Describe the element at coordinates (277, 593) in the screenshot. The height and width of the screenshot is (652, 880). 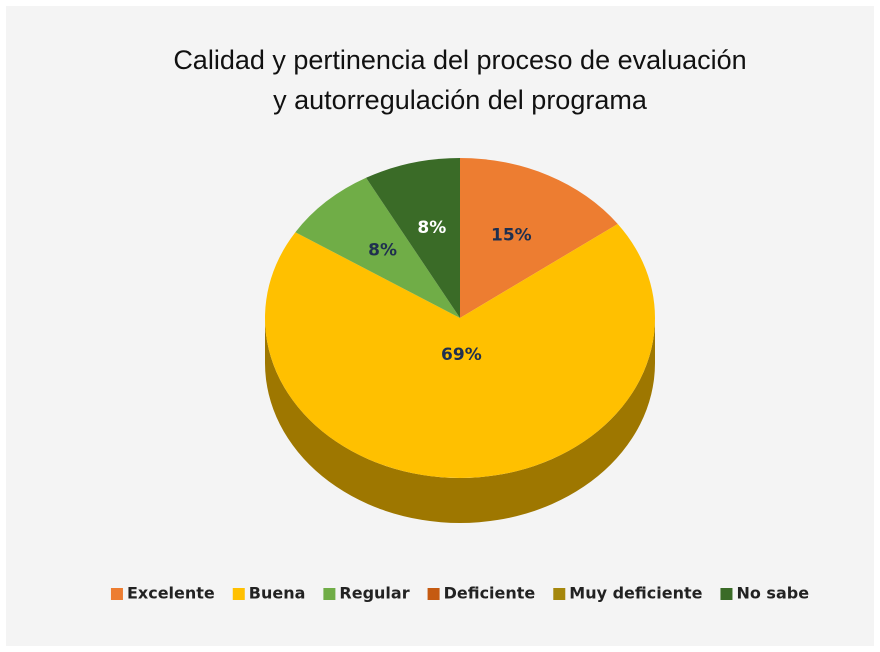
I see `legend-label: Buena` at that location.